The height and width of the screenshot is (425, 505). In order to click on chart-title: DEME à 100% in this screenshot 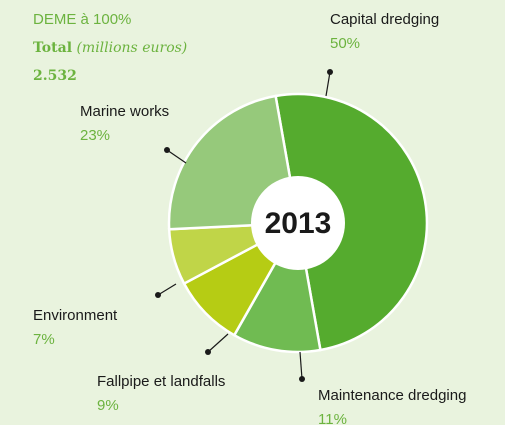, I will do `click(82, 19)`.